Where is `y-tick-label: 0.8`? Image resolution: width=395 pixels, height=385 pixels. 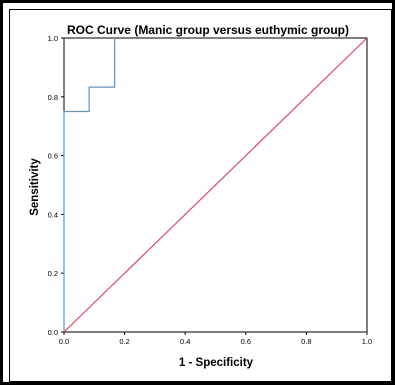 y-tick-label: 0.8 is located at coordinates (53, 97).